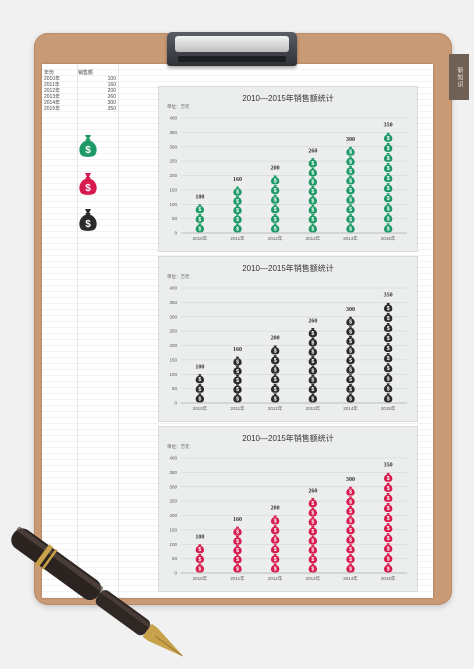  I want to click on clipboard-clip-bar, so click(232, 59).